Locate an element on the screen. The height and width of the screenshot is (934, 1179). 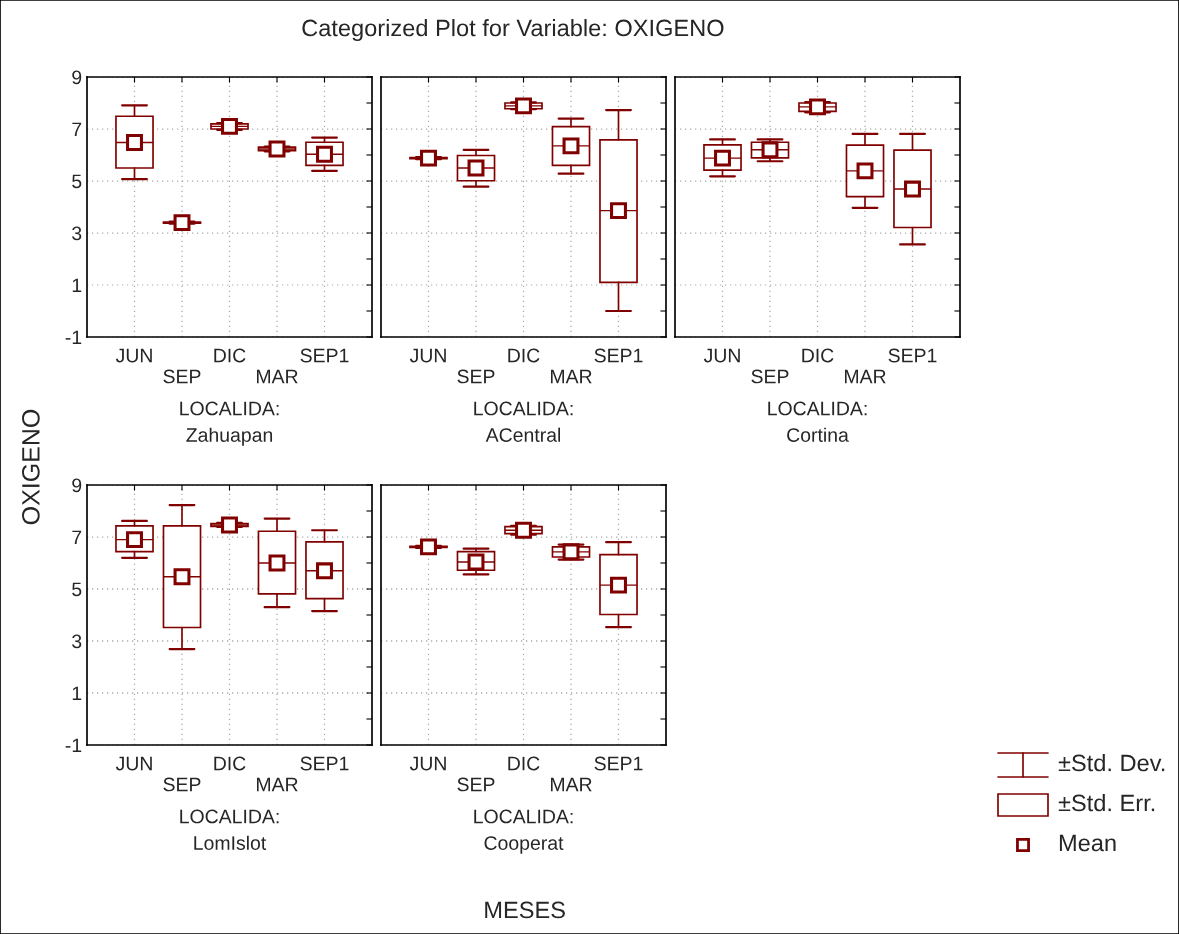
x-axis-title: LOCALIDA: Cooperat is located at coordinates (523, 831).